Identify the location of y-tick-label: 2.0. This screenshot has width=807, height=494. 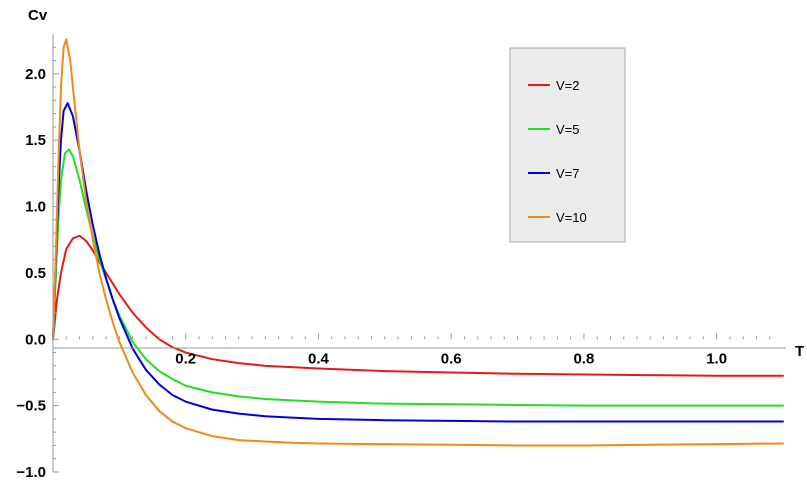
(35, 74).